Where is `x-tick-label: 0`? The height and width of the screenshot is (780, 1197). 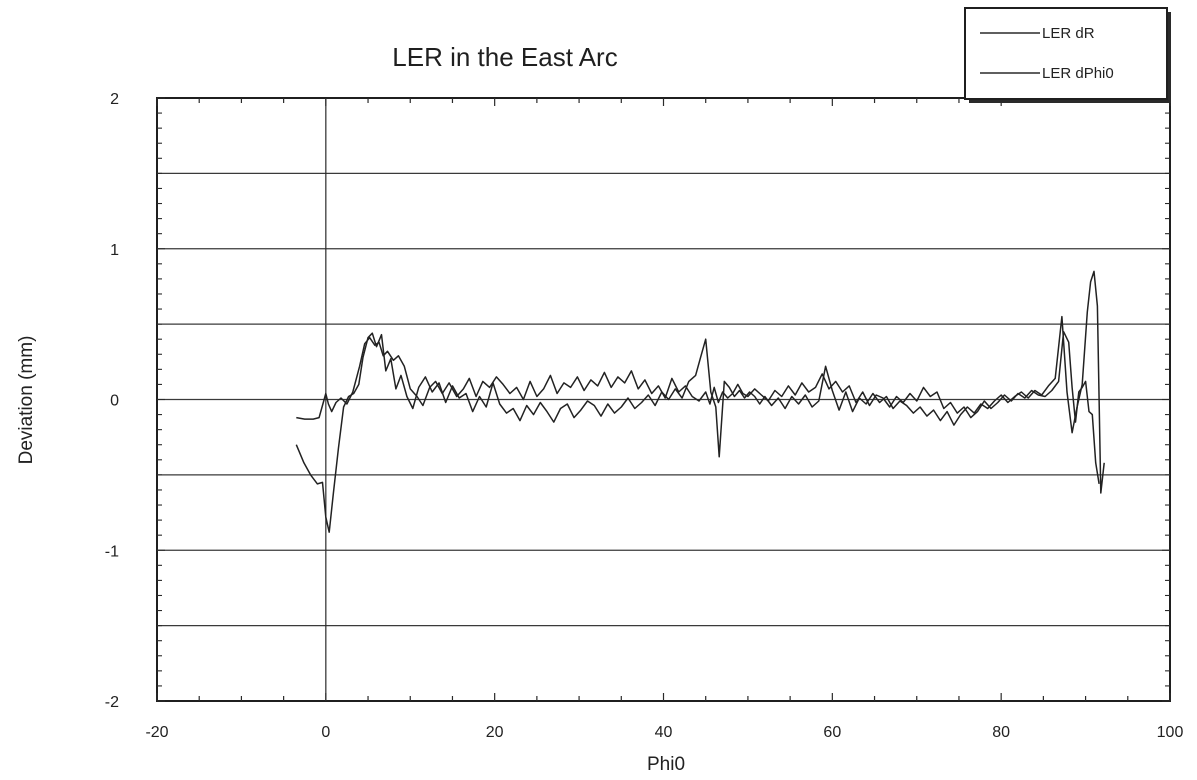
x-tick-label: 0 is located at coordinates (325, 732).